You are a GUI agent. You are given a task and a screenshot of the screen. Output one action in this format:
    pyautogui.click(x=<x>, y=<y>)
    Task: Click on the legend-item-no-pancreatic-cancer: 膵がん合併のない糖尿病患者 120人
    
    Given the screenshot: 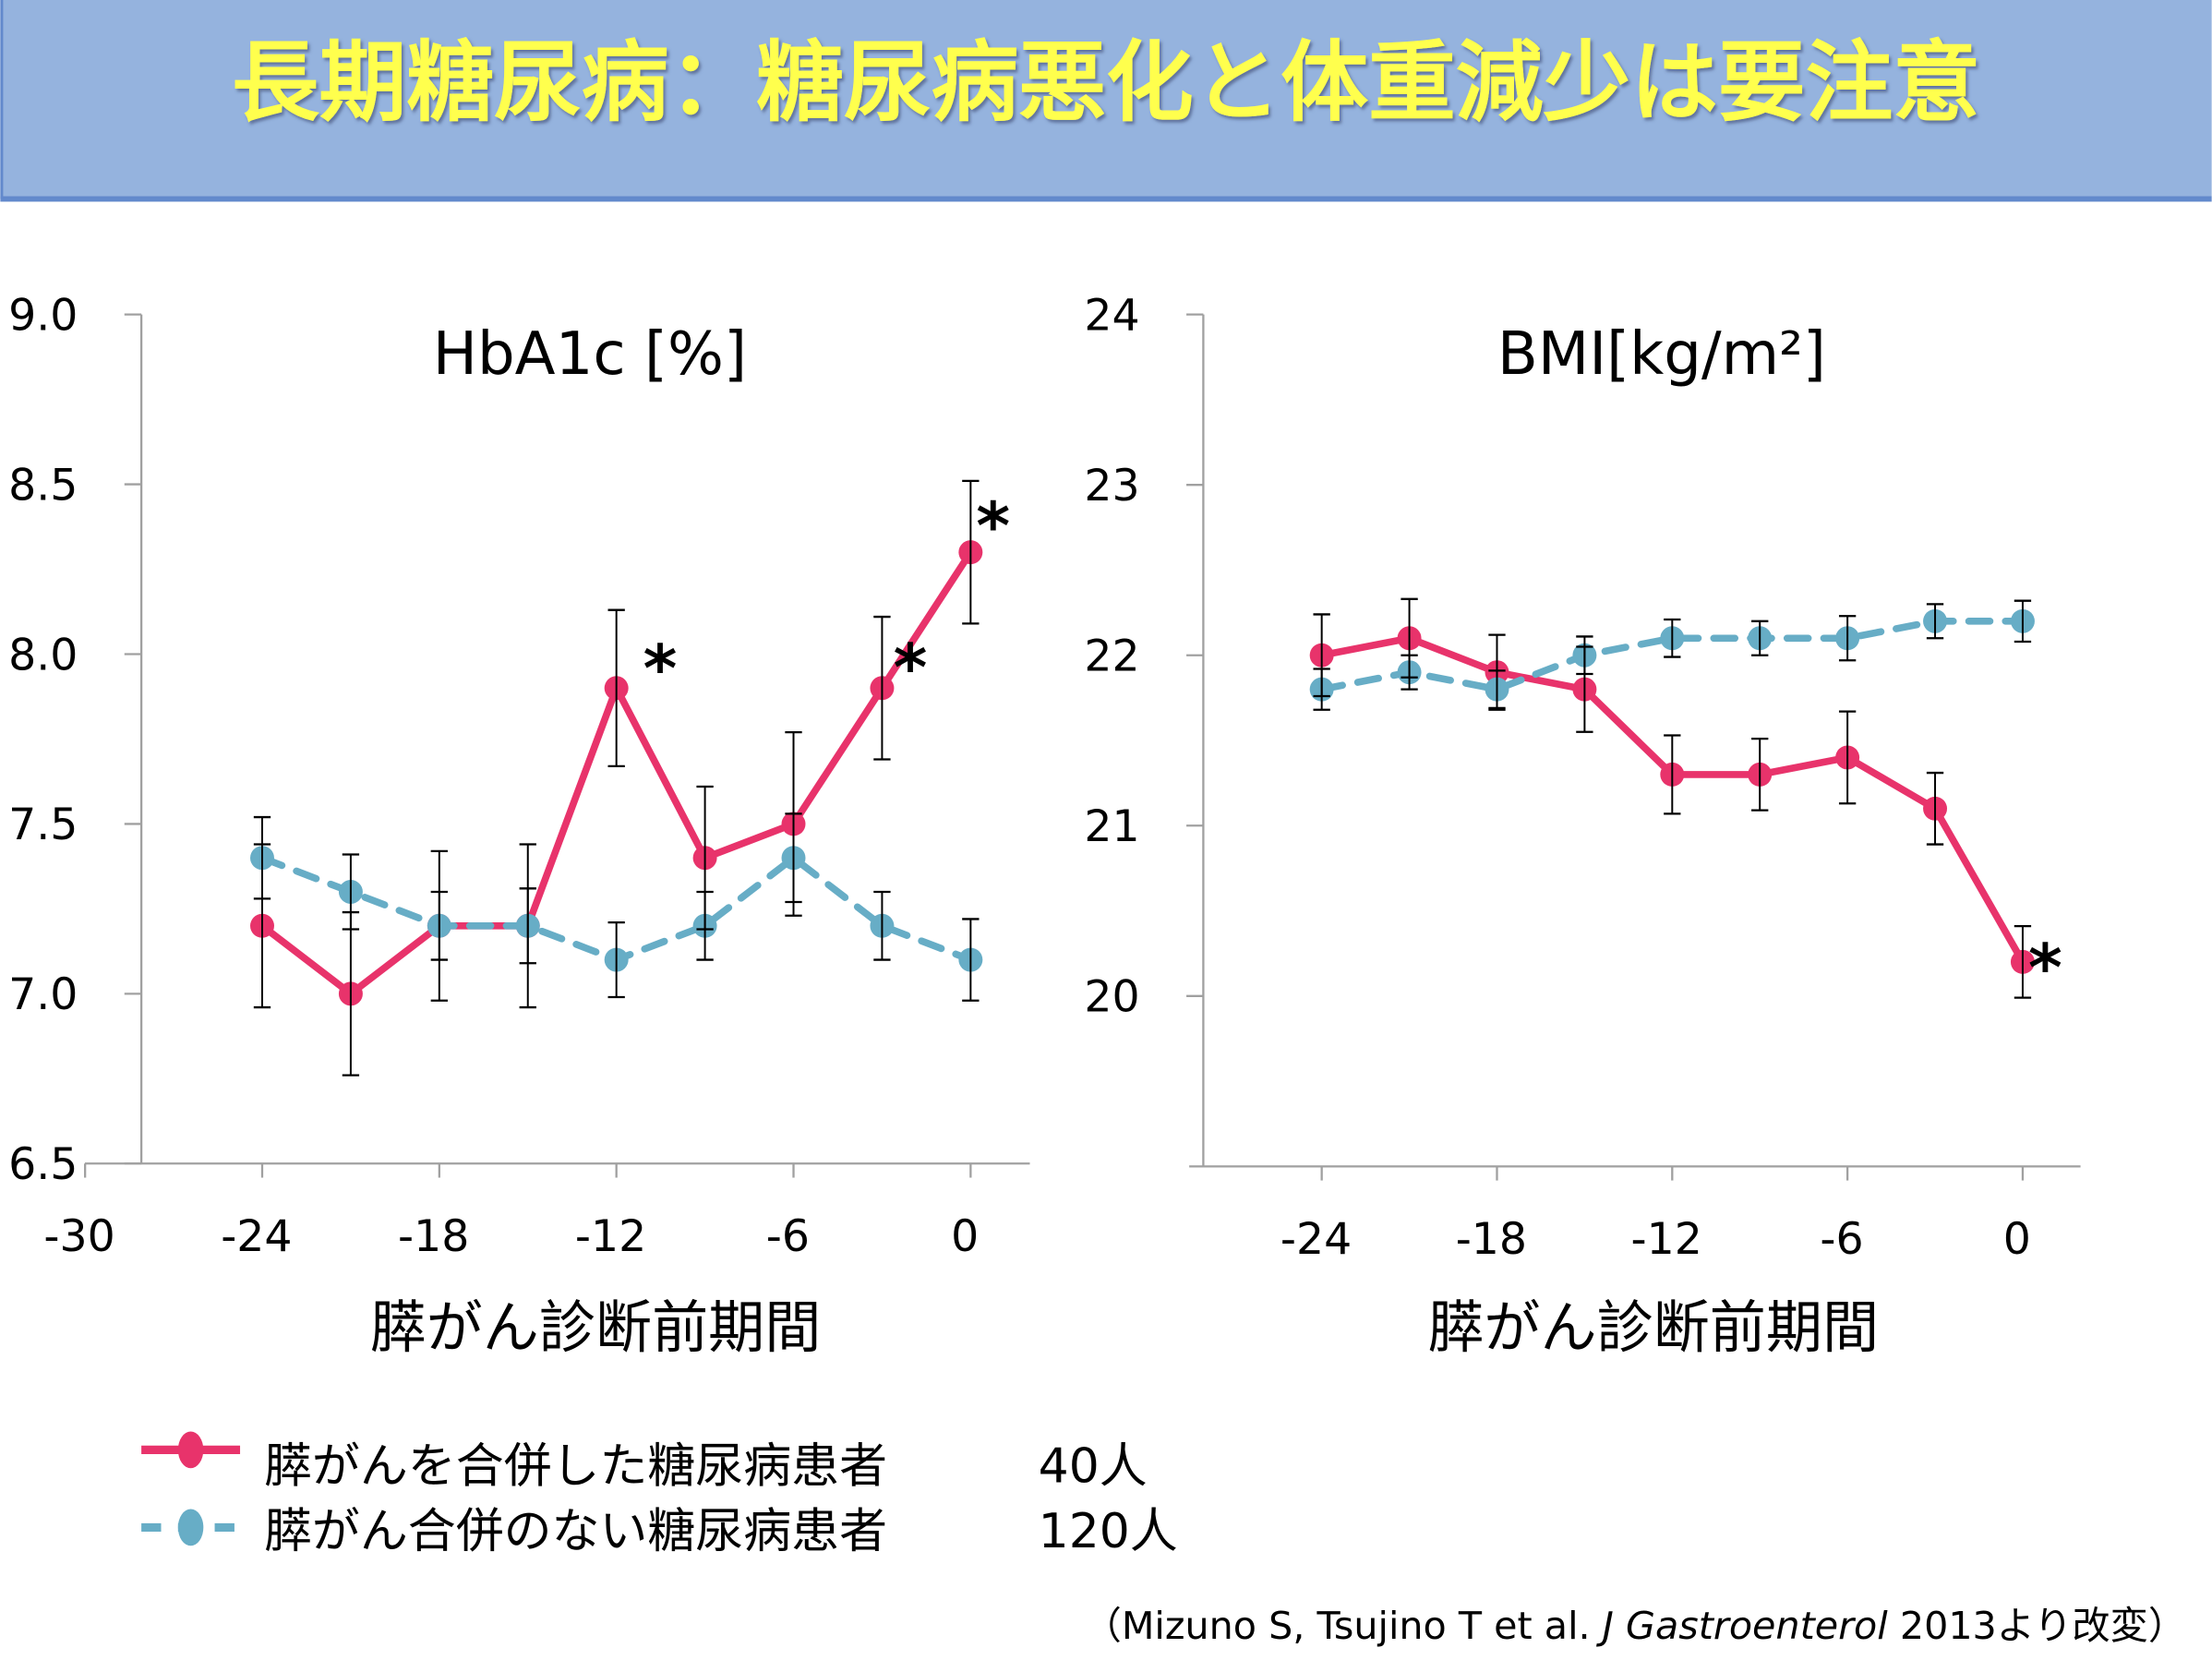 What is the action you would take?
    pyautogui.click(x=659, y=1531)
    